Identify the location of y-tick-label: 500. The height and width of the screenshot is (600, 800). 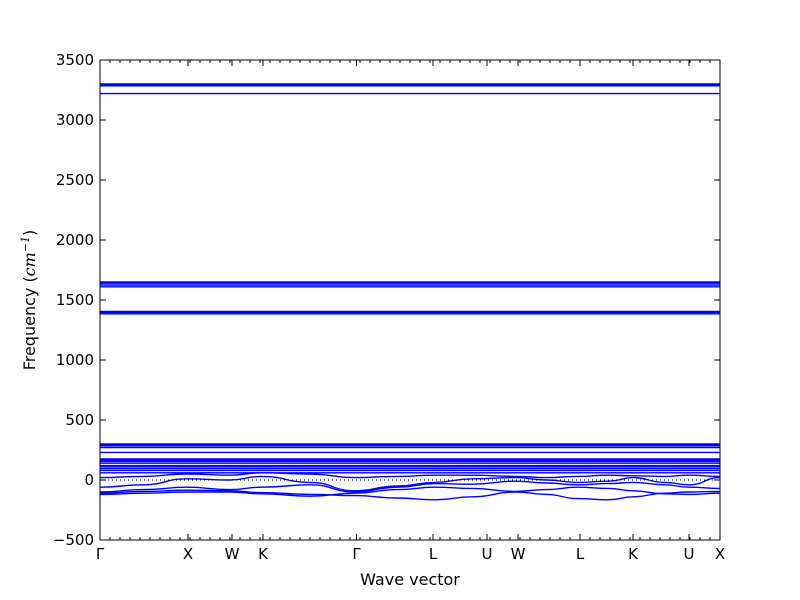
(79, 420).